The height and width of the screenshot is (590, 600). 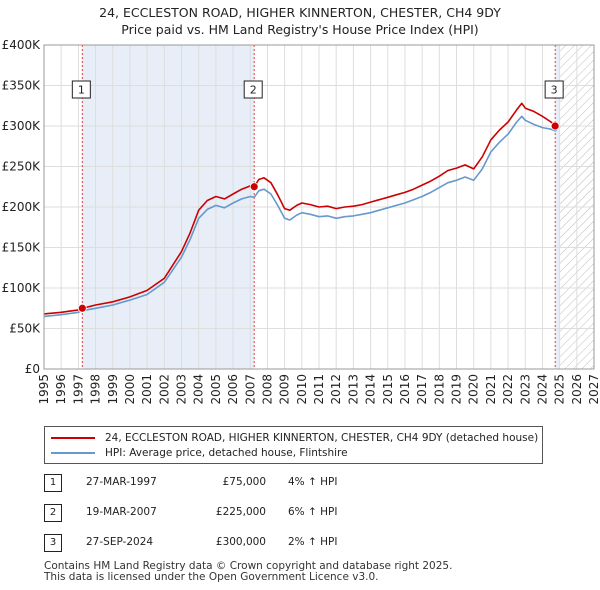 I want to click on sale-price: £75,000, so click(x=244, y=482).